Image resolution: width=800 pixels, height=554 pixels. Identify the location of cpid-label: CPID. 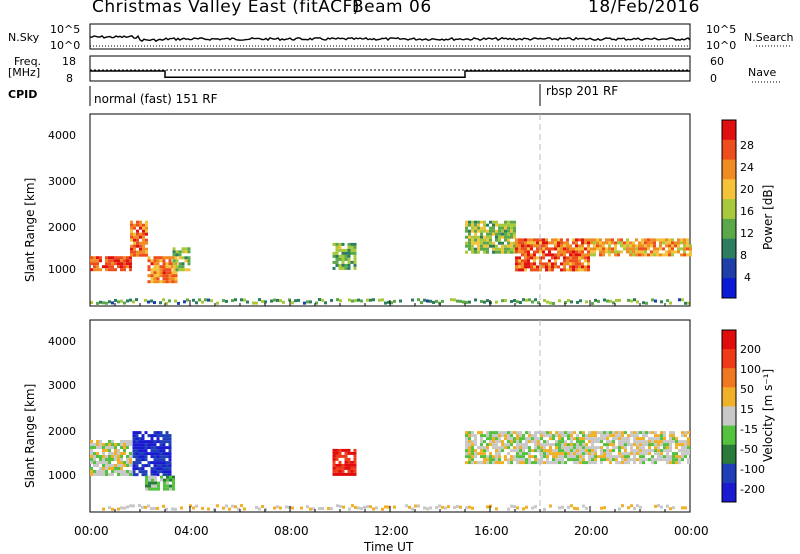
(23, 94).